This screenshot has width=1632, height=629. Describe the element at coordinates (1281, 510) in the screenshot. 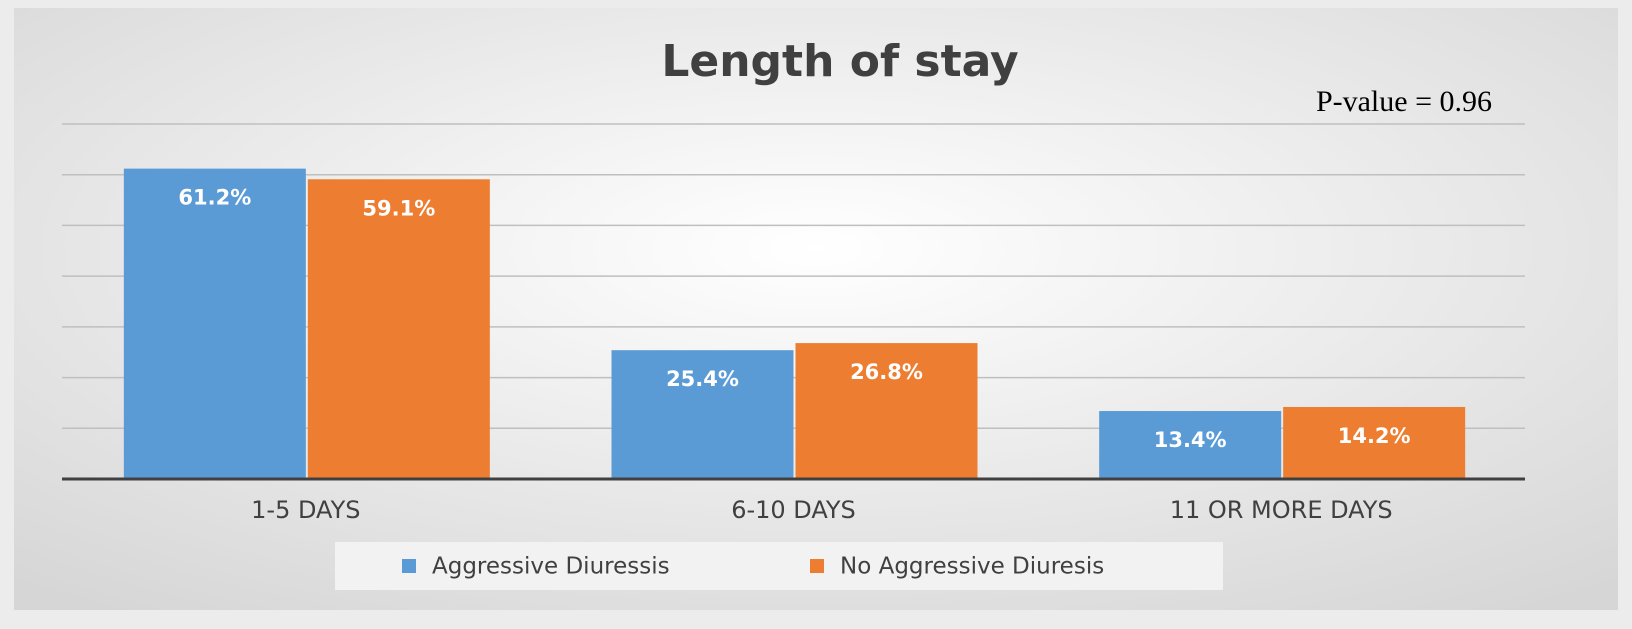

I see `x-tick-label: 11 OR MORE DAYS` at that location.